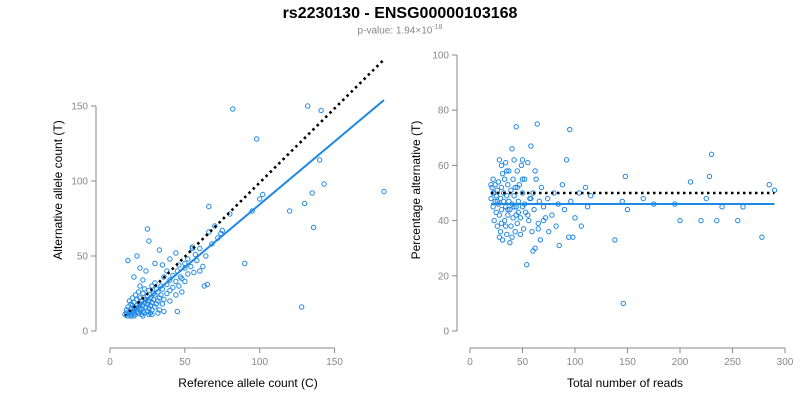 Image resolution: width=800 pixels, height=400 pixels. What do you see at coordinates (625, 383) in the screenshot?
I see `chart-right-x-axis-title: Total number of reads` at bounding box center [625, 383].